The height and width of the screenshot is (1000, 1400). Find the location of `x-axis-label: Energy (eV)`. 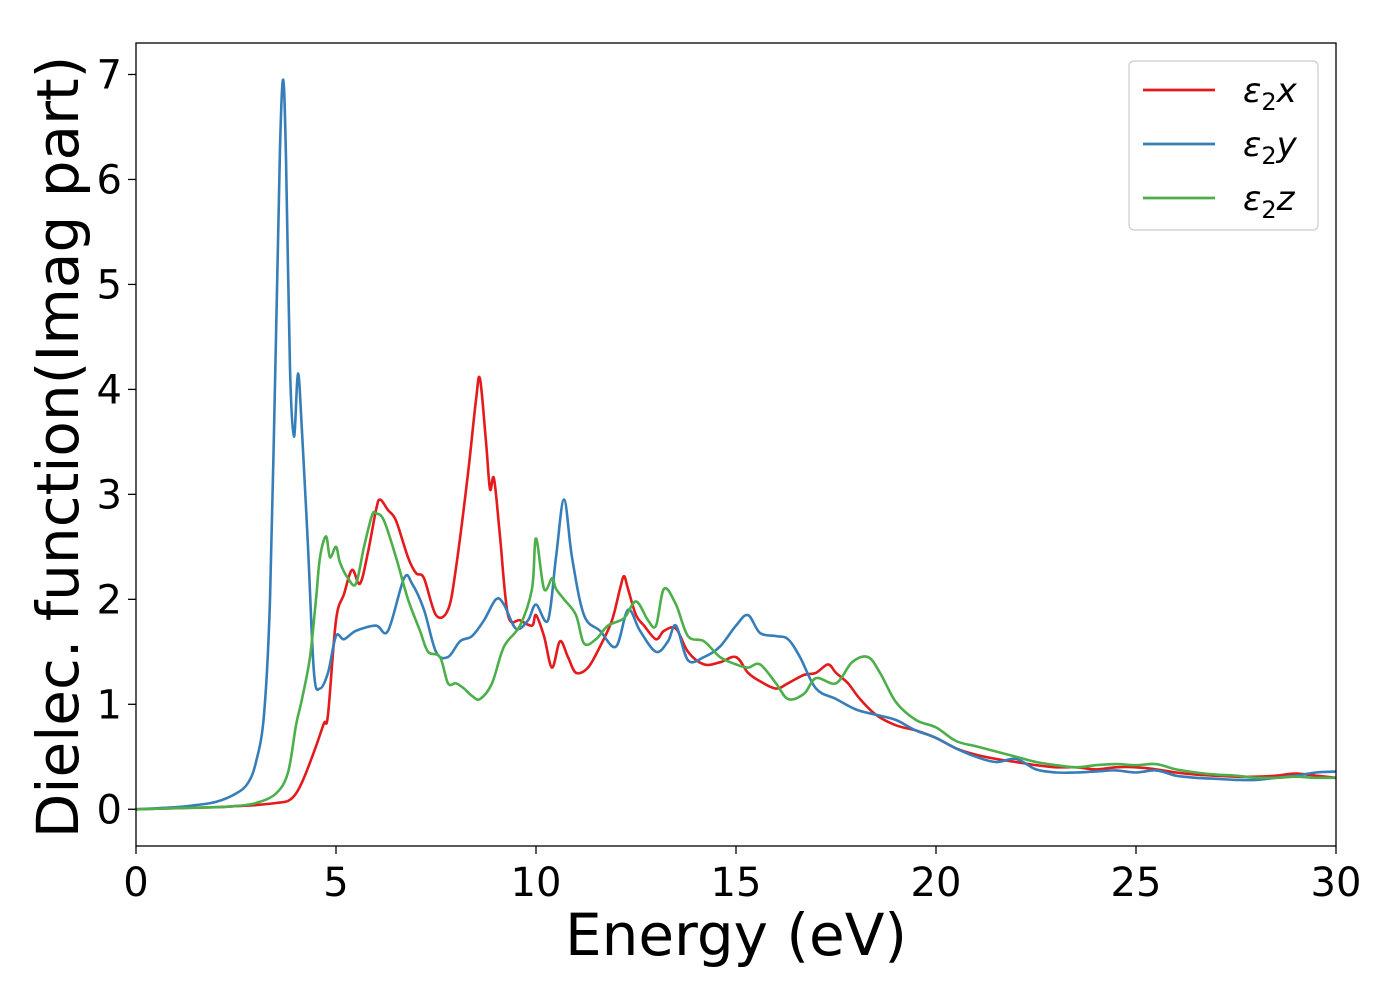

x-axis-label: Energy (eV) is located at coordinates (736, 935).